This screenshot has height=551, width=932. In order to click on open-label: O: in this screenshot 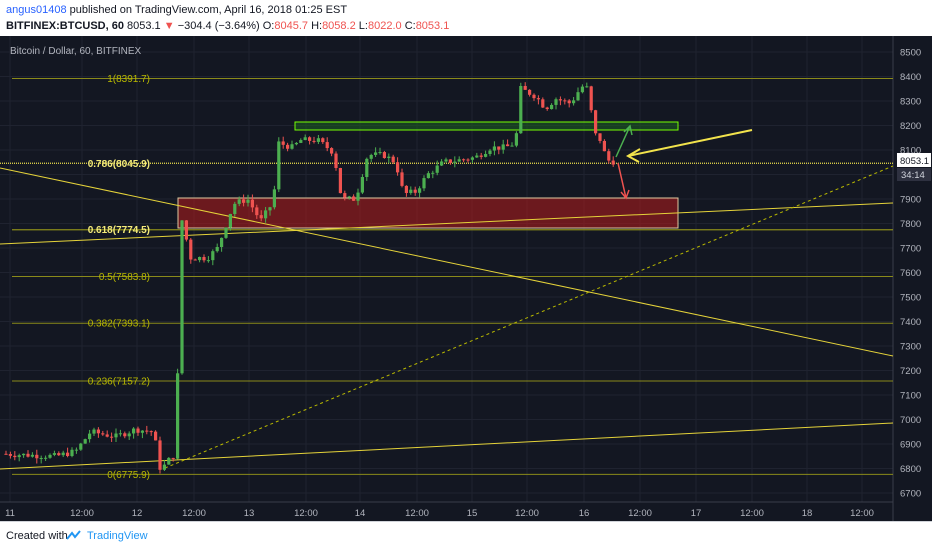, I will do `click(268, 26)`.